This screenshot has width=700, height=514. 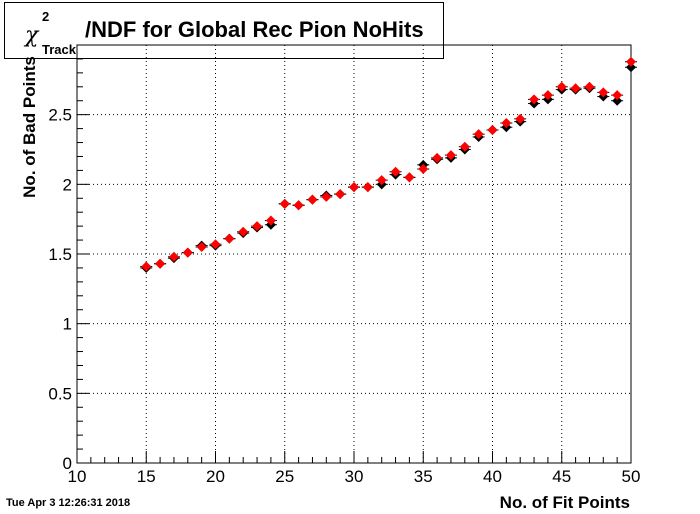 I want to click on x-axis-label: No. of Fit Points, so click(x=564, y=502).